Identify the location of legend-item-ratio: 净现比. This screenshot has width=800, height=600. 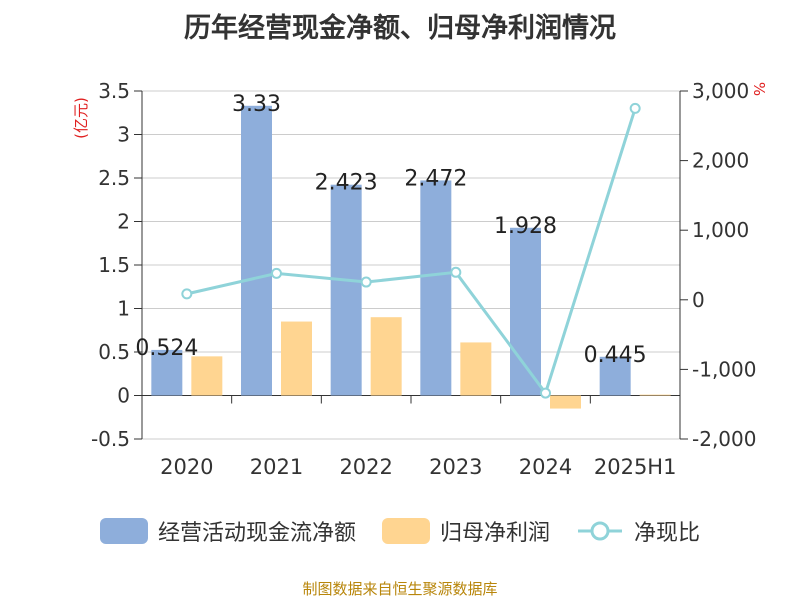
(638, 531).